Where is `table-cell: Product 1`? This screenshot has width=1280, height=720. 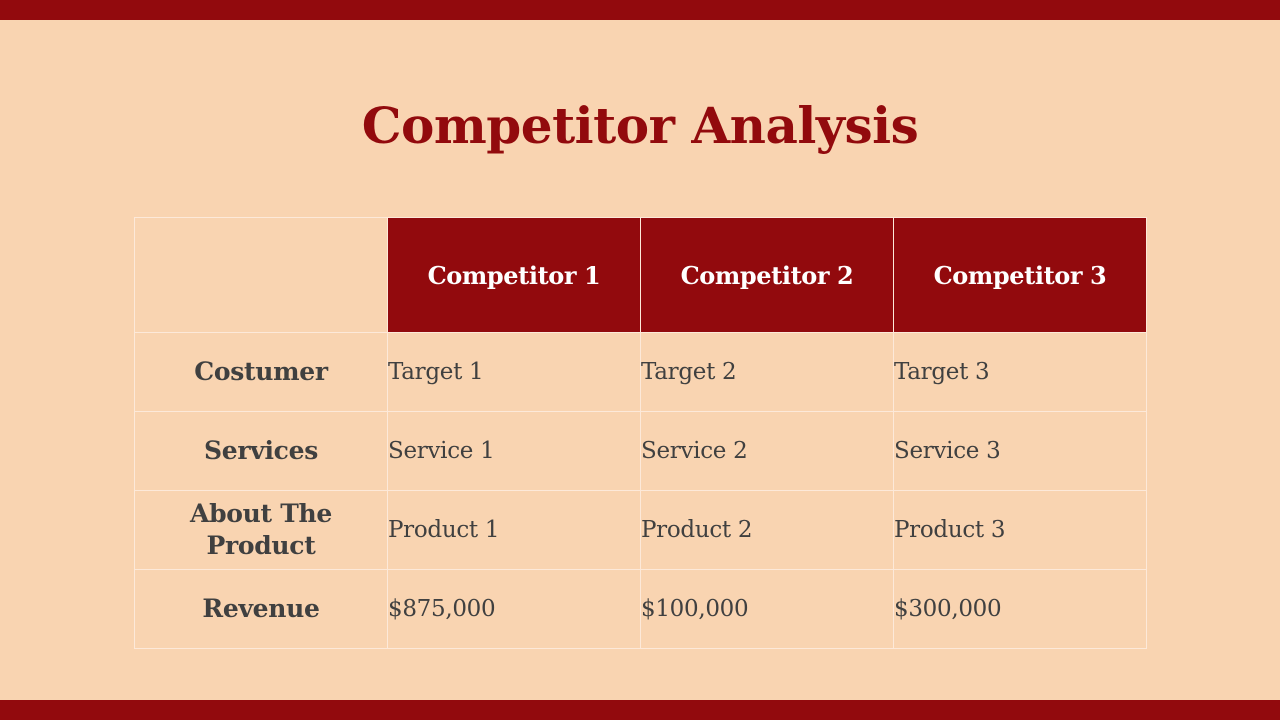 table-cell: Product 1 is located at coordinates (514, 530).